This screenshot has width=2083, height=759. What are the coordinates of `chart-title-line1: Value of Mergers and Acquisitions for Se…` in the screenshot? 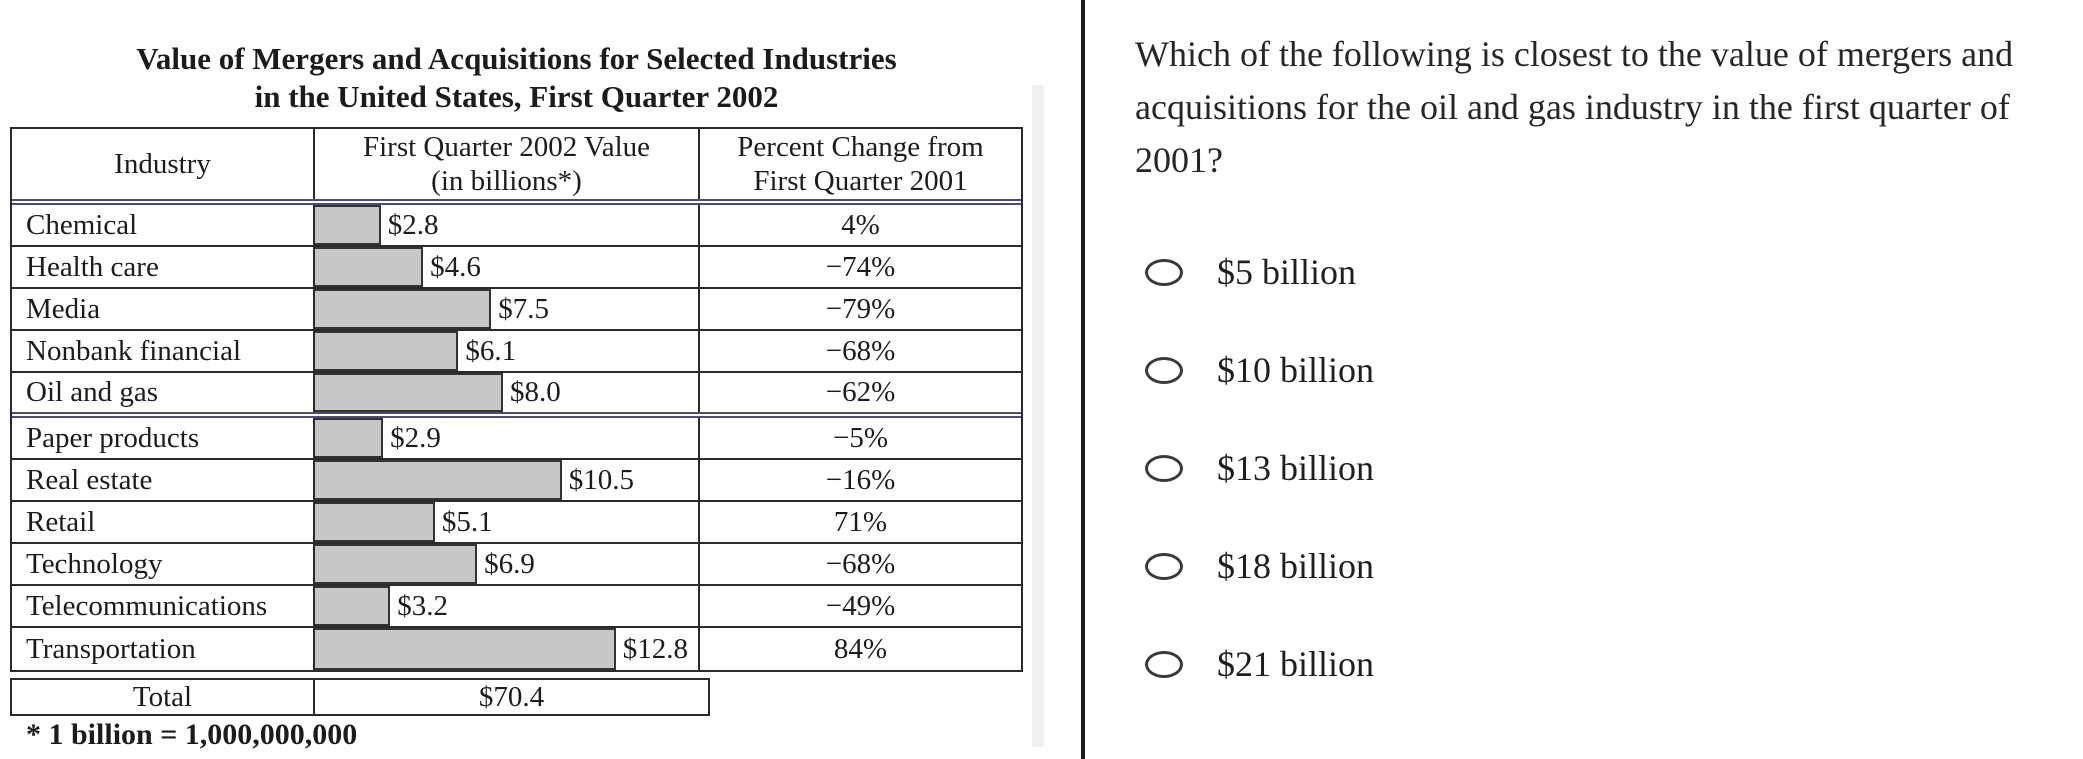 It's located at (516, 58).